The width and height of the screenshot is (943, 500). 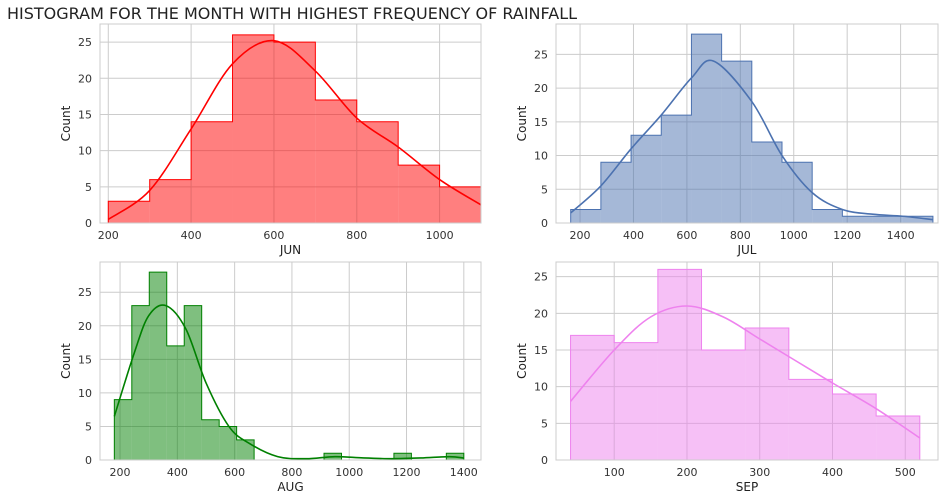 What do you see at coordinates (747, 487) in the screenshot?
I see `x-axis-label: SEP` at bounding box center [747, 487].